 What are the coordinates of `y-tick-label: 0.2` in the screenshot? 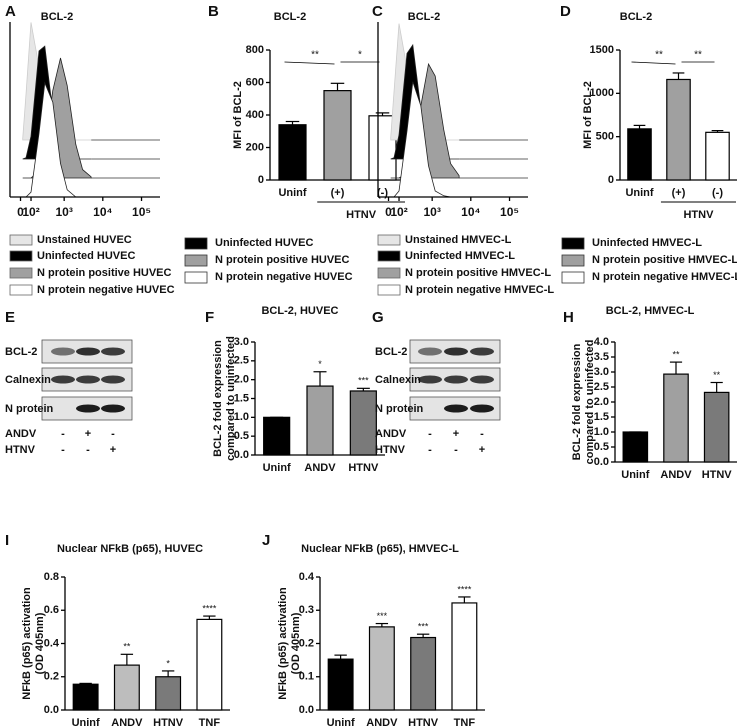 It's located at (306, 643).